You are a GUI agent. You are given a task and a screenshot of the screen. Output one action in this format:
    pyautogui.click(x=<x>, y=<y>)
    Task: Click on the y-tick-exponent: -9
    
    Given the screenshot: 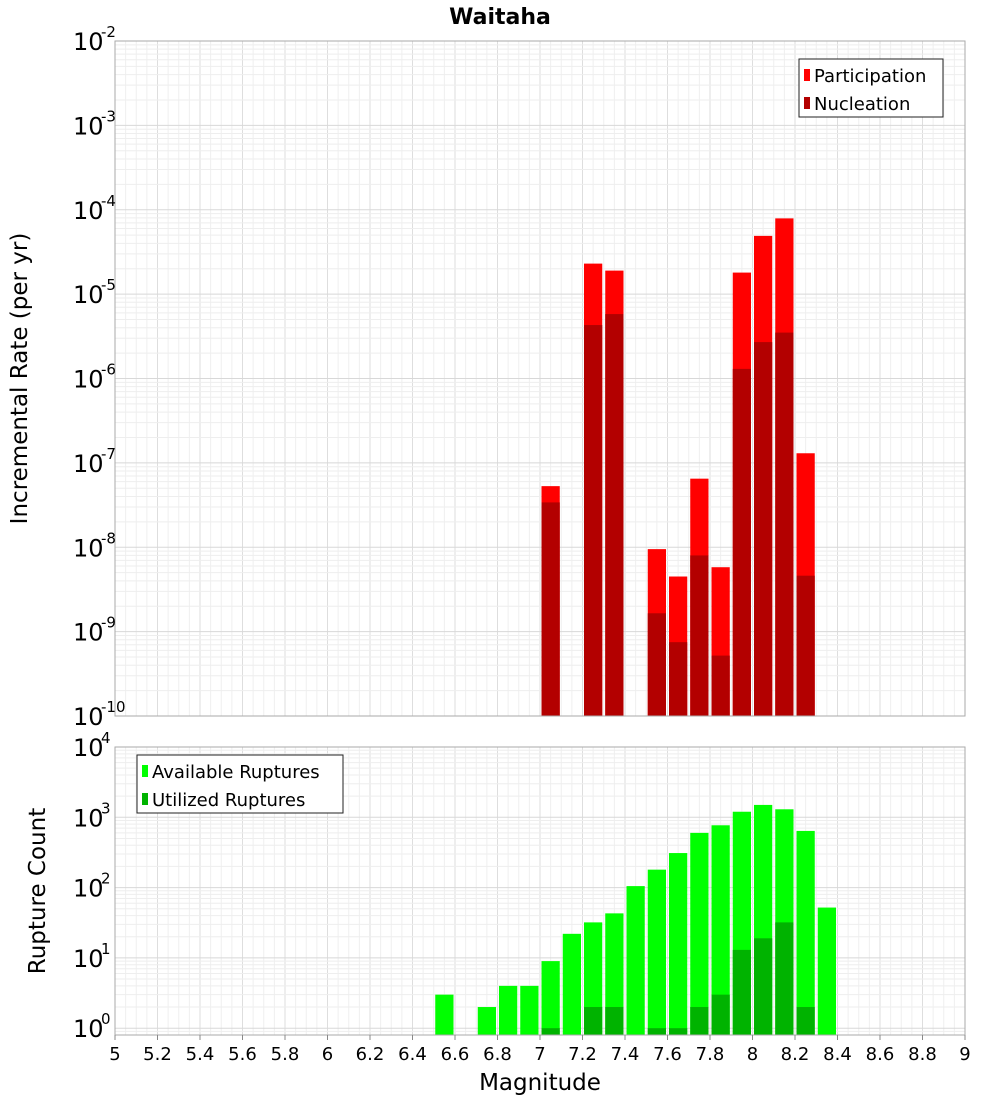 What is the action you would take?
    pyautogui.click(x=108, y=623)
    